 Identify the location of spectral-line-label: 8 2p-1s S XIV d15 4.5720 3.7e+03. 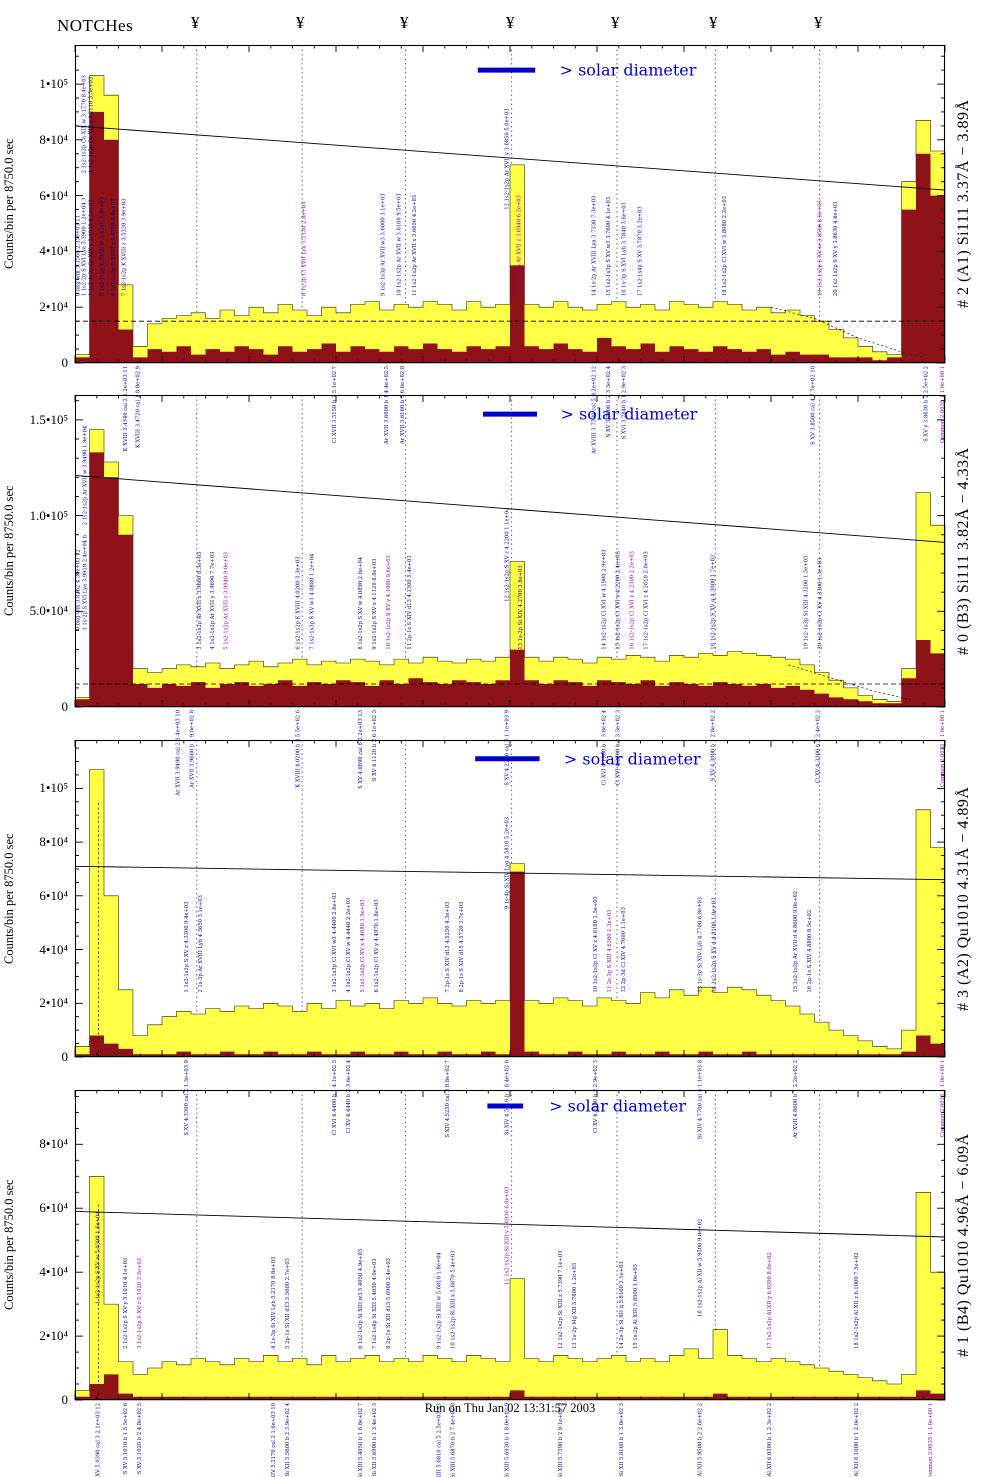
(462, 947).